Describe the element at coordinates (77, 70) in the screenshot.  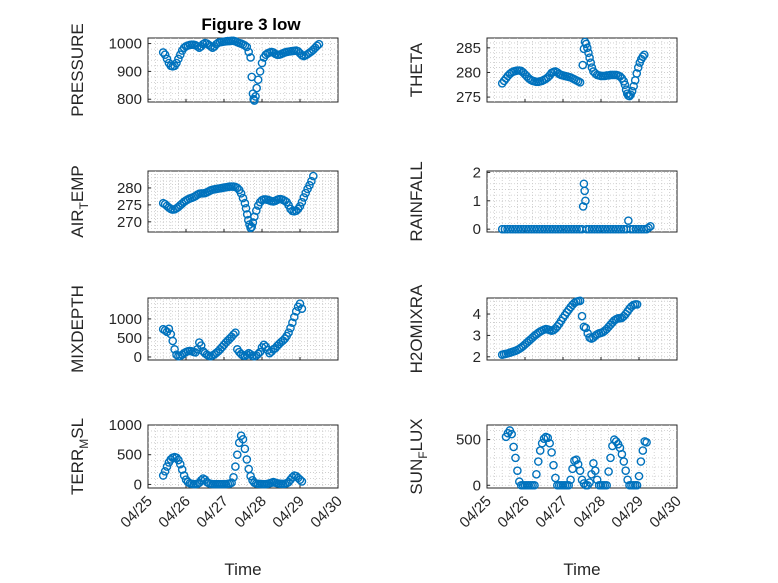
I see `y-axis-label: PRESSURE` at that location.